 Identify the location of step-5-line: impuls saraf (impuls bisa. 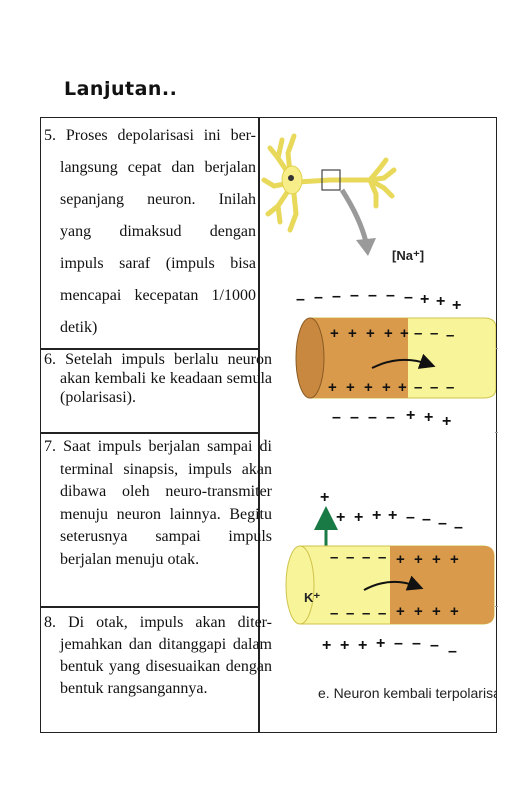
(158, 263).